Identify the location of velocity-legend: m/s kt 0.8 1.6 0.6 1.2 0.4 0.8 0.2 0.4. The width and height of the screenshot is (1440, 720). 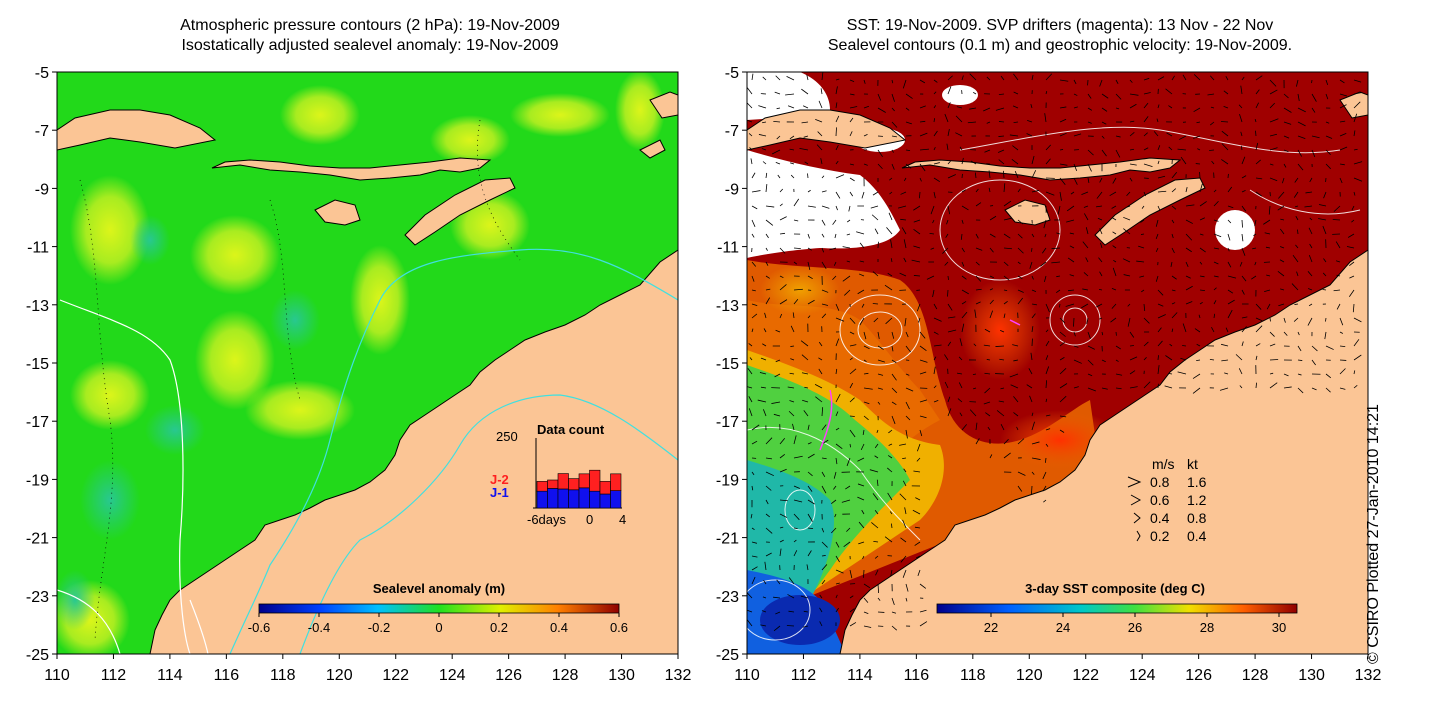
(1167, 500).